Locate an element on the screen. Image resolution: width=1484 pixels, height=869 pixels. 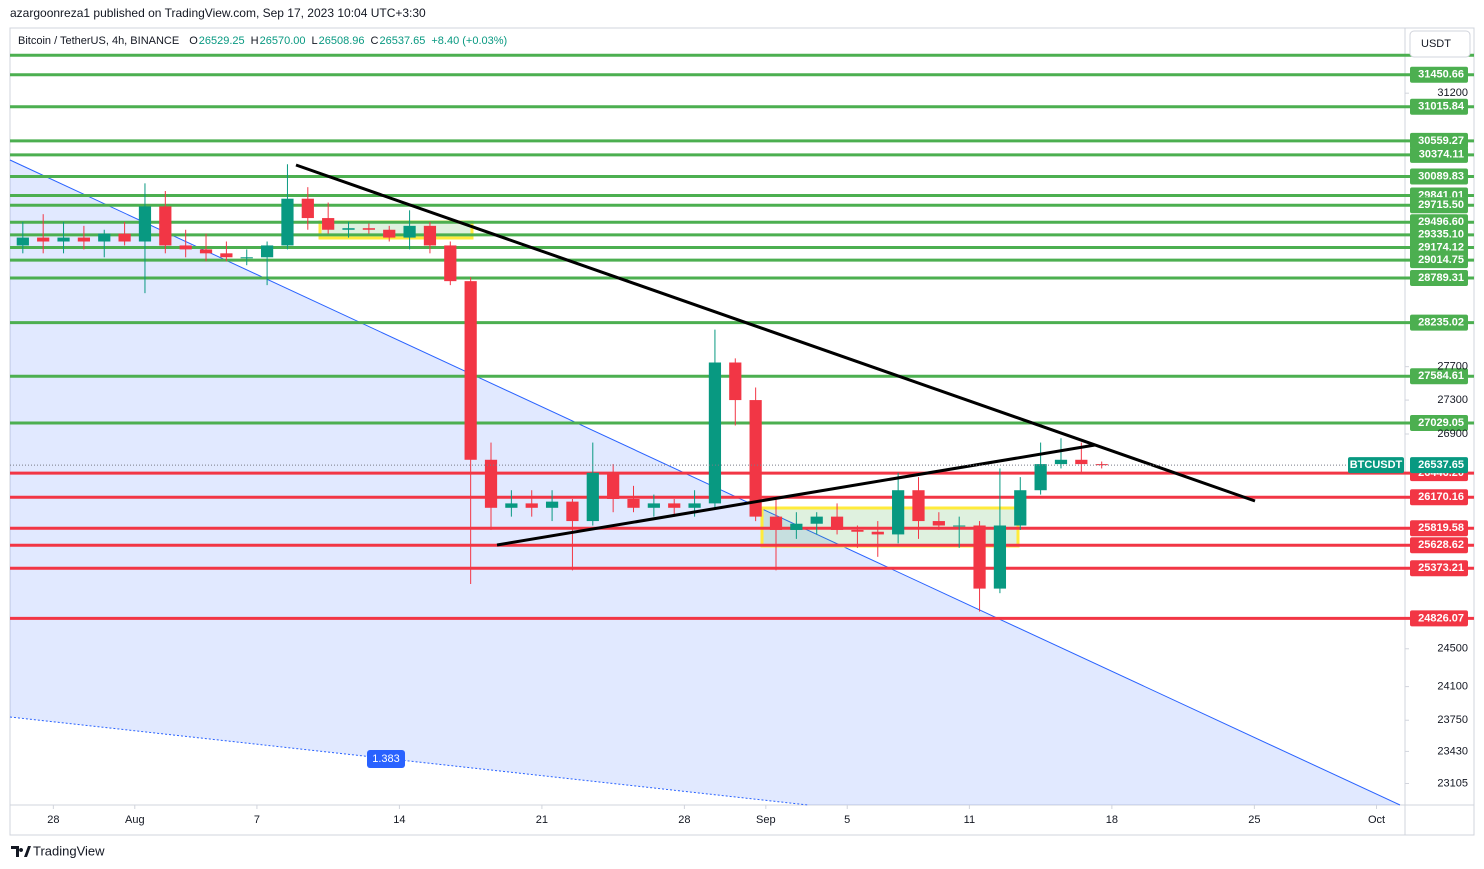
legend-value: 26537.65 is located at coordinates (402, 41).